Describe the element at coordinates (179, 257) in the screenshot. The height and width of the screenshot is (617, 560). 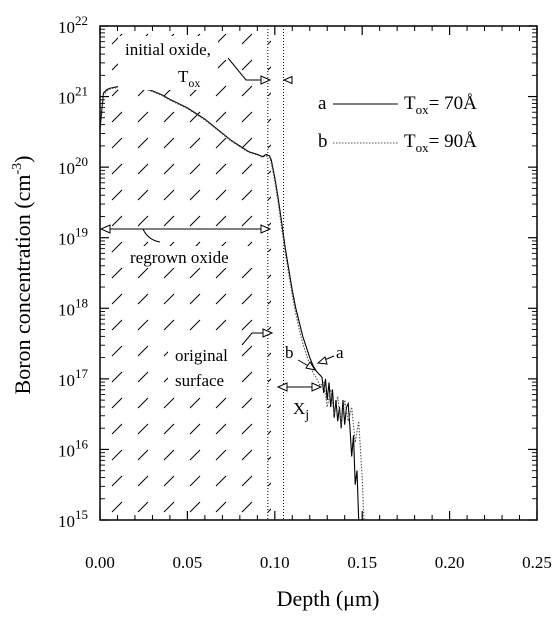
I see `annotation-regrown-oxide: regrown oxide` at that location.